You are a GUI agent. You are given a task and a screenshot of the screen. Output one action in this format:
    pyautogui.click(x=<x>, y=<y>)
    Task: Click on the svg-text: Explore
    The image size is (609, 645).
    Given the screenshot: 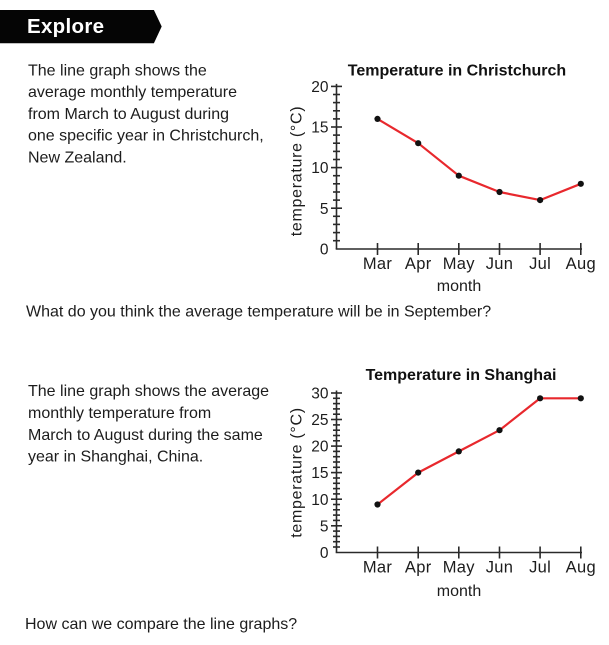 What is the action you would take?
    pyautogui.click(x=65, y=26)
    